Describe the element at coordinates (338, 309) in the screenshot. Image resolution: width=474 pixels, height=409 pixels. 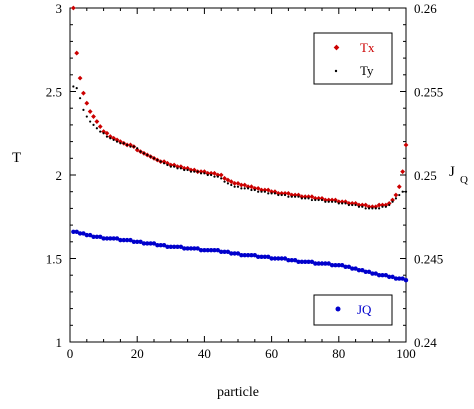
I see `legend-jq-marker` at that location.